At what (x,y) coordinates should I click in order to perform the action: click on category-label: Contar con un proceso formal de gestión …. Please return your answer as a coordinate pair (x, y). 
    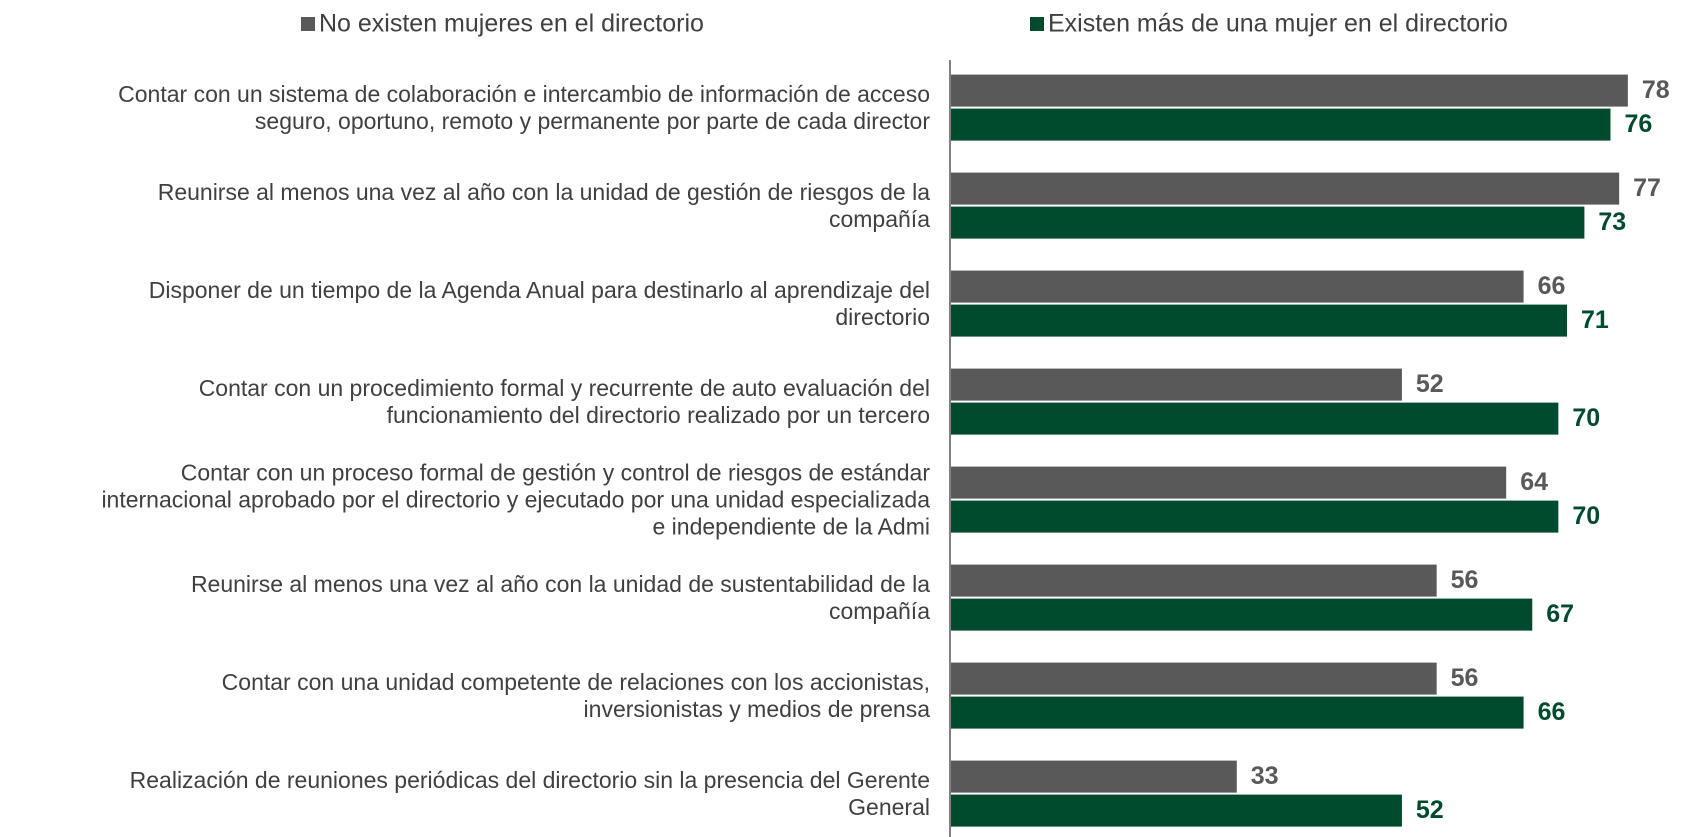
    Looking at the image, I should click on (515, 499).